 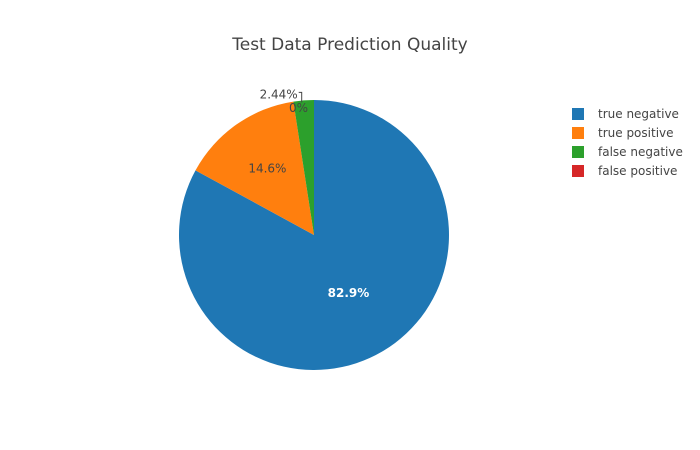 I want to click on legend-label: true negative, so click(x=638, y=114).